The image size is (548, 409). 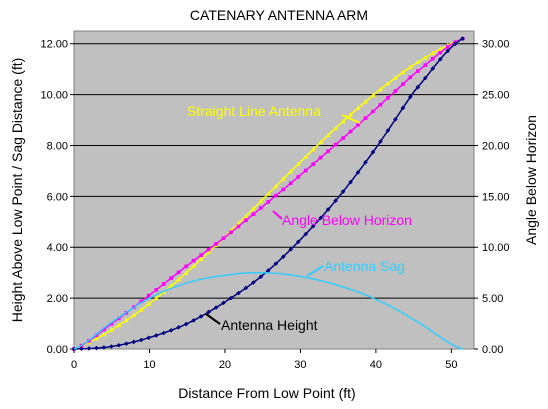 I want to click on x-tick-label: 50, so click(x=451, y=365).